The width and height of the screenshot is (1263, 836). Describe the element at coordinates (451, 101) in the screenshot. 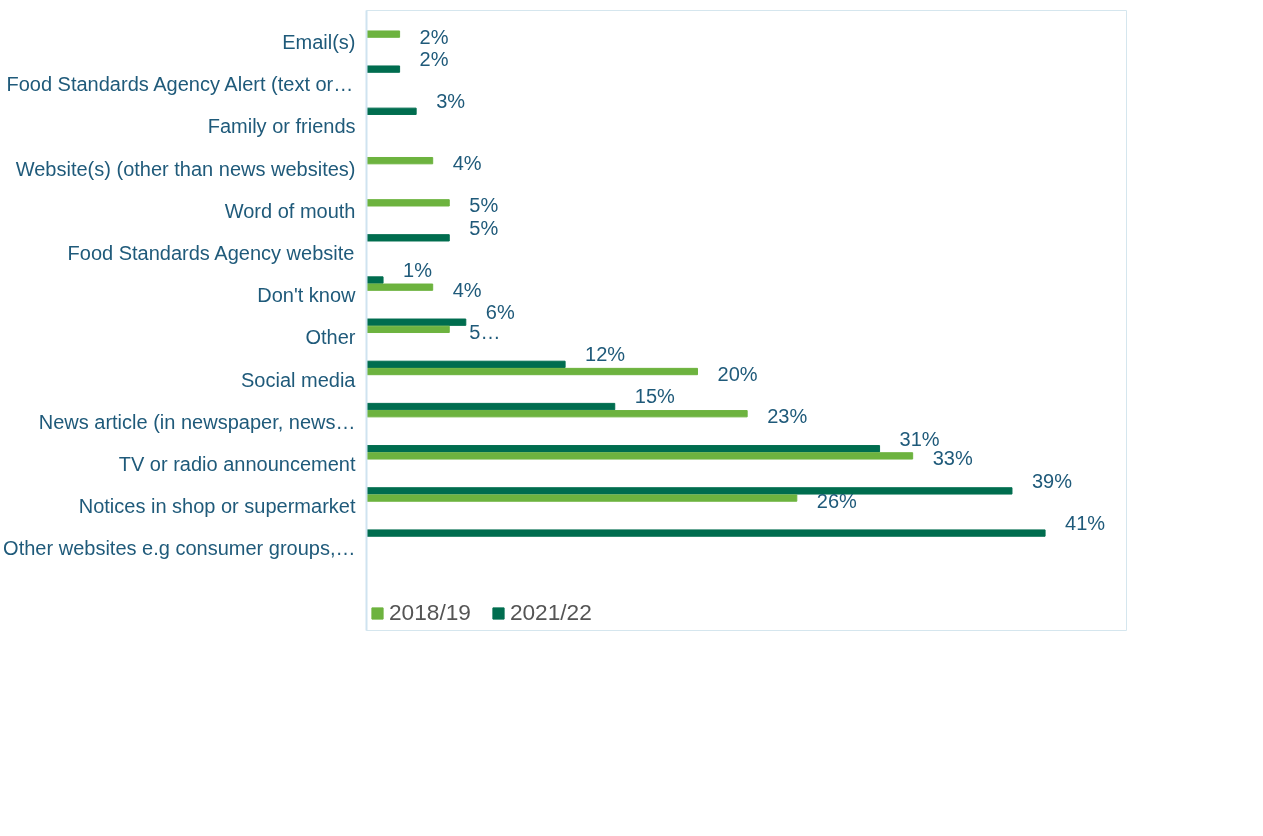

I see `data-label: 3%` at that location.